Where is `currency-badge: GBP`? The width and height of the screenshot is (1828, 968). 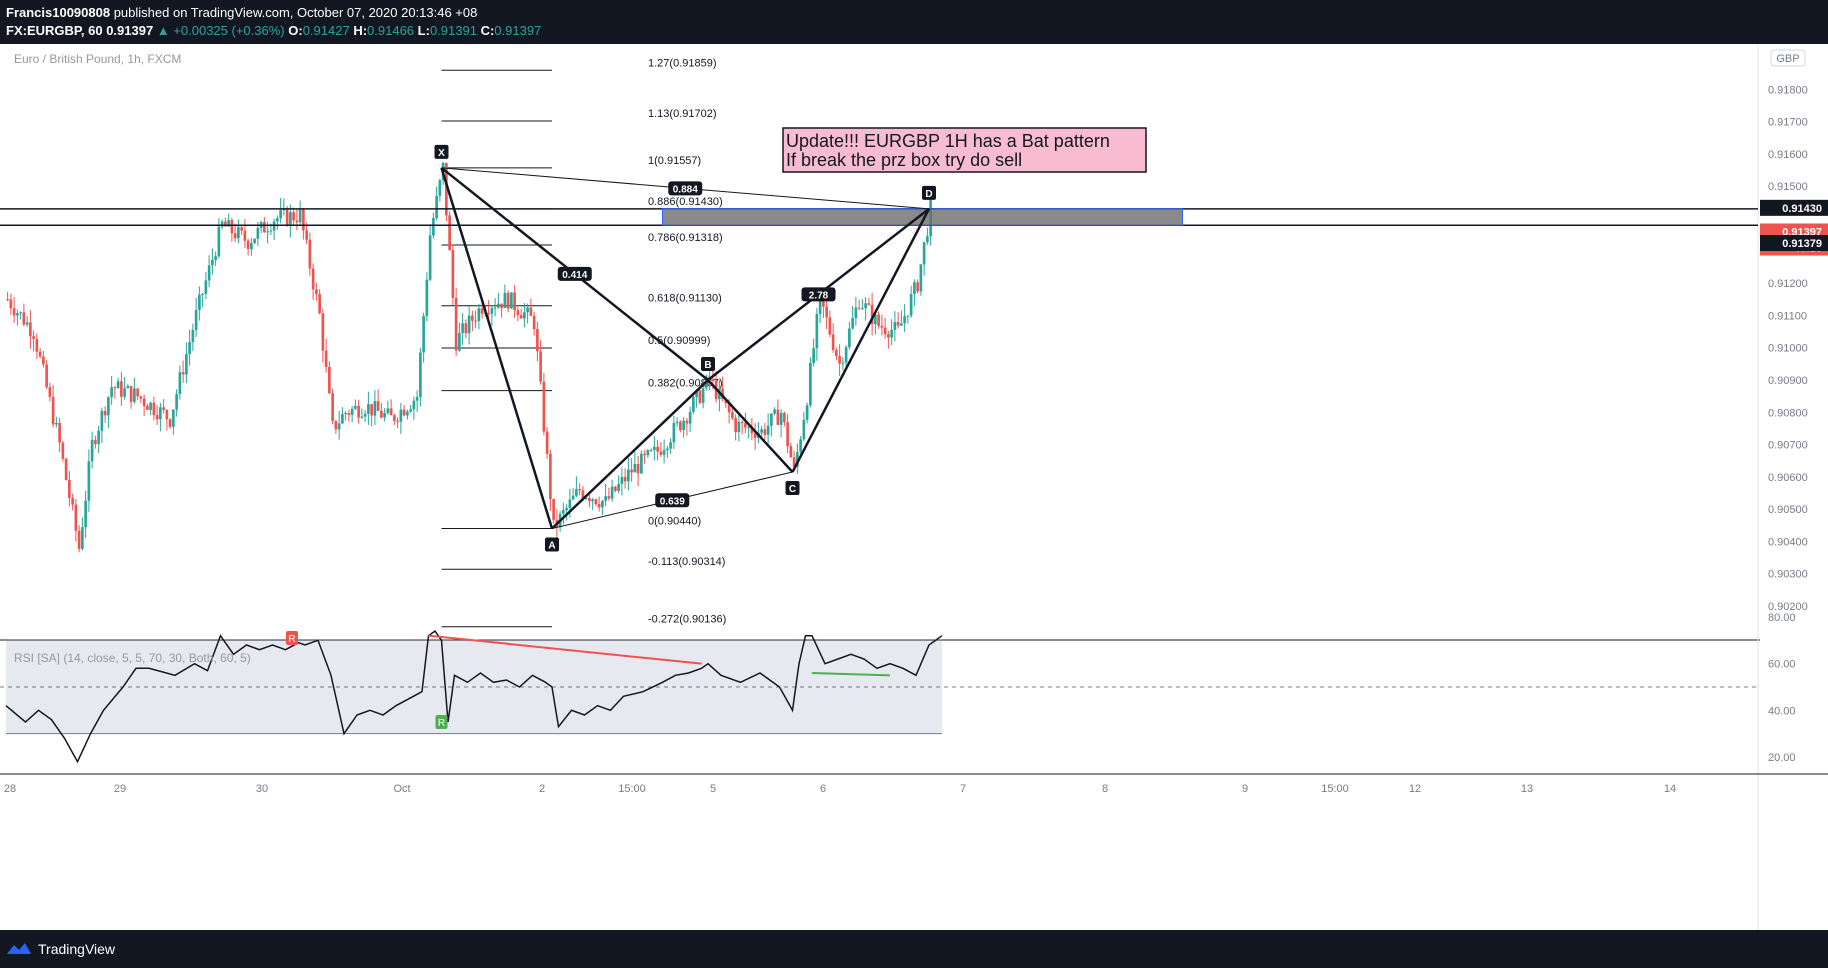
currency-badge: GBP is located at coordinates (1787, 59).